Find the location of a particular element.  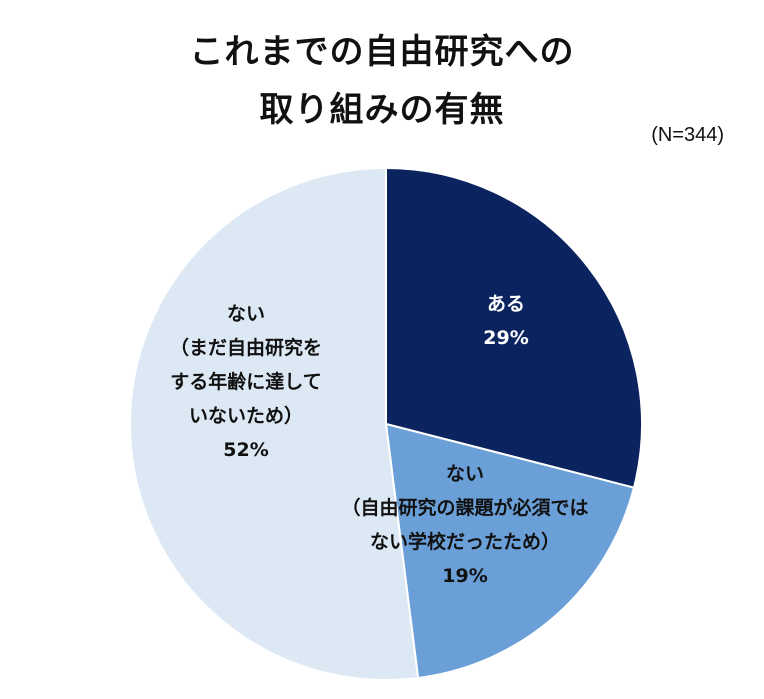

chart-title-line-2: 取り組みの有無 is located at coordinates (382, 110).